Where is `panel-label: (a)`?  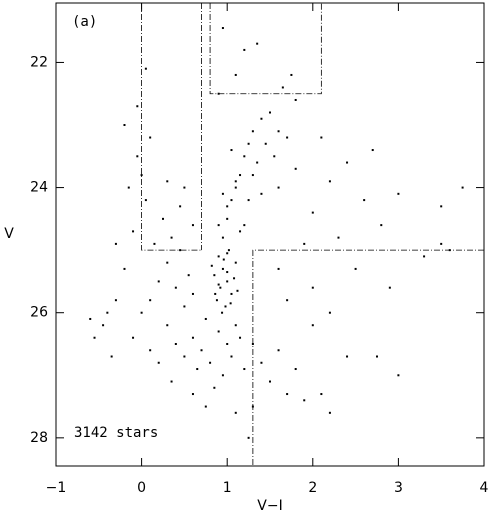 panel-label: (a) is located at coordinates (84, 22).